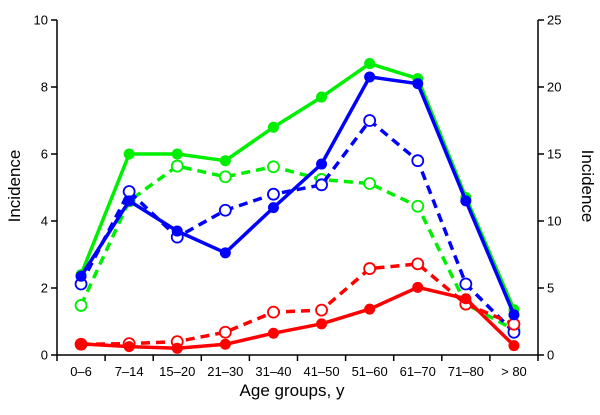 Image resolution: width=600 pixels, height=415 pixels. What do you see at coordinates (14, 186) in the screenshot?
I see `y-axis-label-left: Incidence` at bounding box center [14, 186].